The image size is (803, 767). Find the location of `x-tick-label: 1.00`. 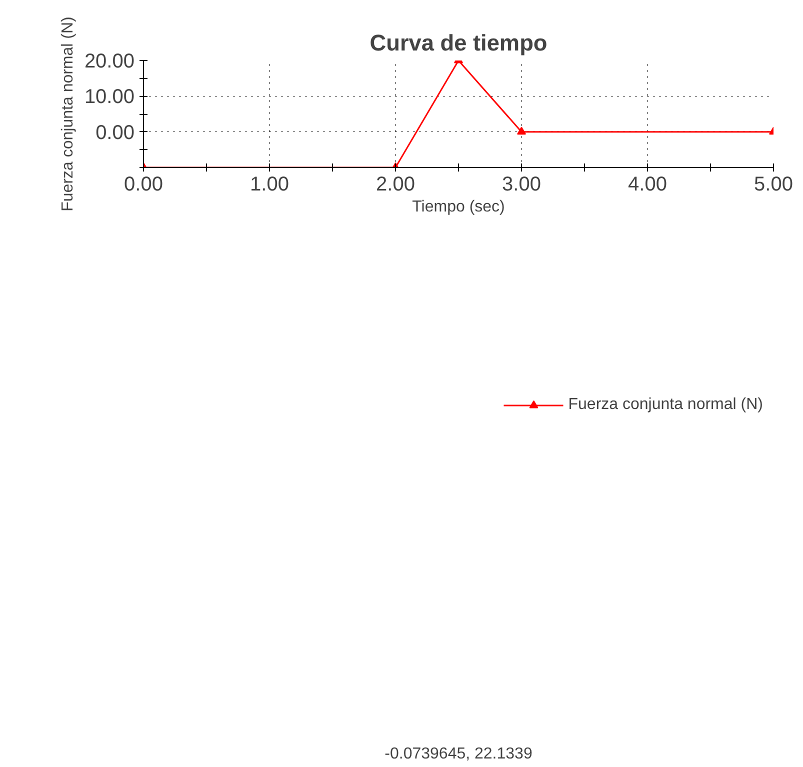

x-tick-label: 1.00 is located at coordinates (269, 185).